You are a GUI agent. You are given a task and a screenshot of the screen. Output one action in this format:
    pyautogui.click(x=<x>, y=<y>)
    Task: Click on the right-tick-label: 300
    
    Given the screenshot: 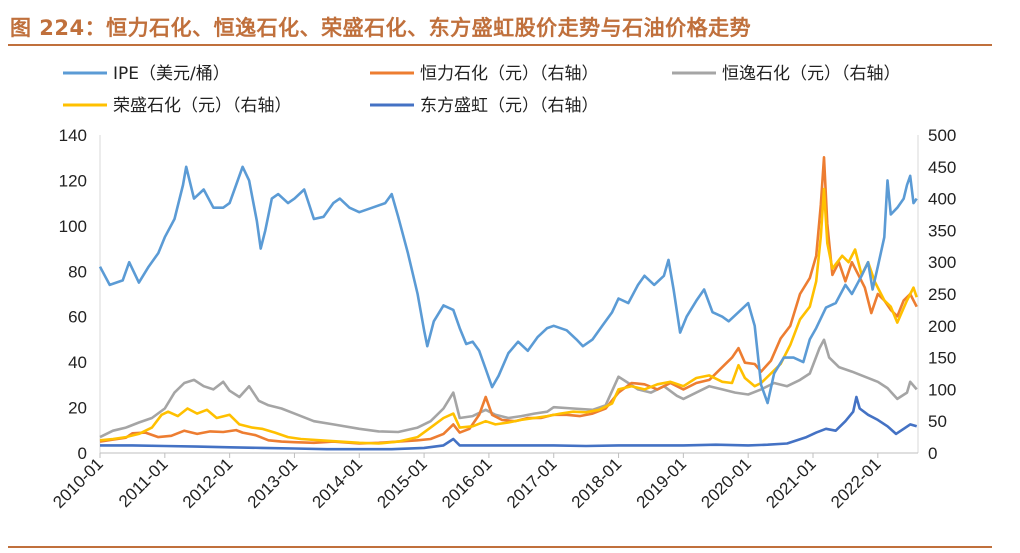 What is the action you would take?
    pyautogui.click(x=942, y=262)
    